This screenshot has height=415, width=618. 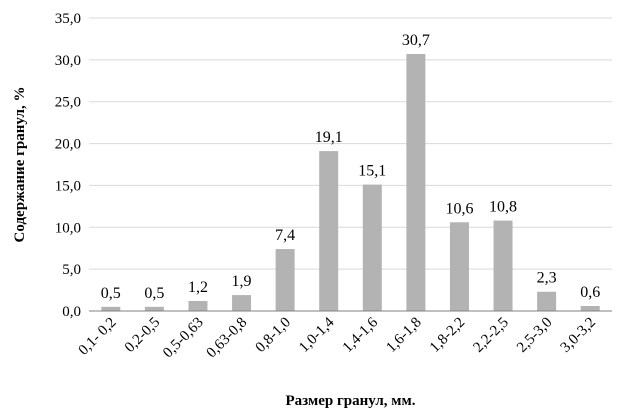 What do you see at coordinates (142, 335) in the screenshot?
I see `x-tick-label: 0,2-0,5` at bounding box center [142, 335].